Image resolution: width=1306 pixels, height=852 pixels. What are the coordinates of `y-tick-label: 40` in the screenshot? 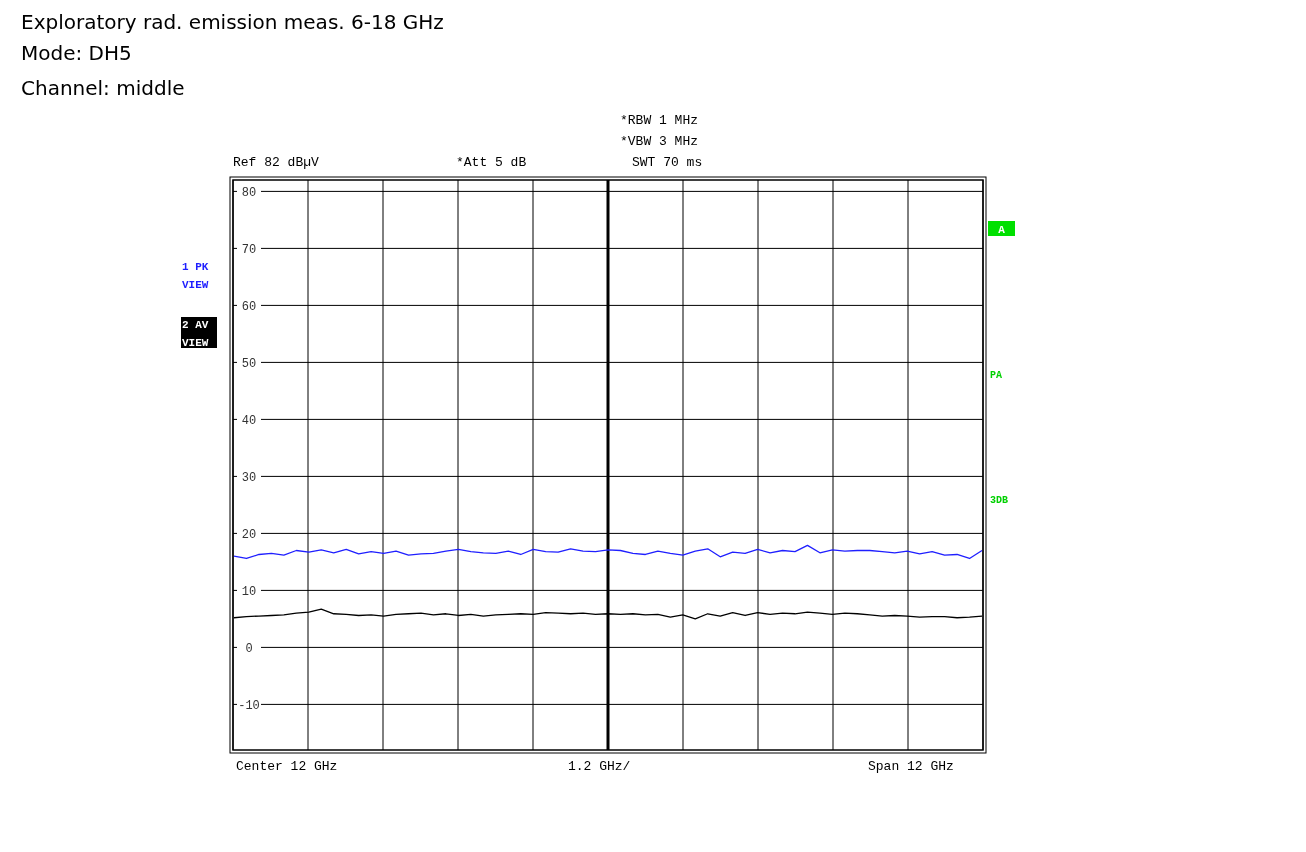 It's located at (249, 420).